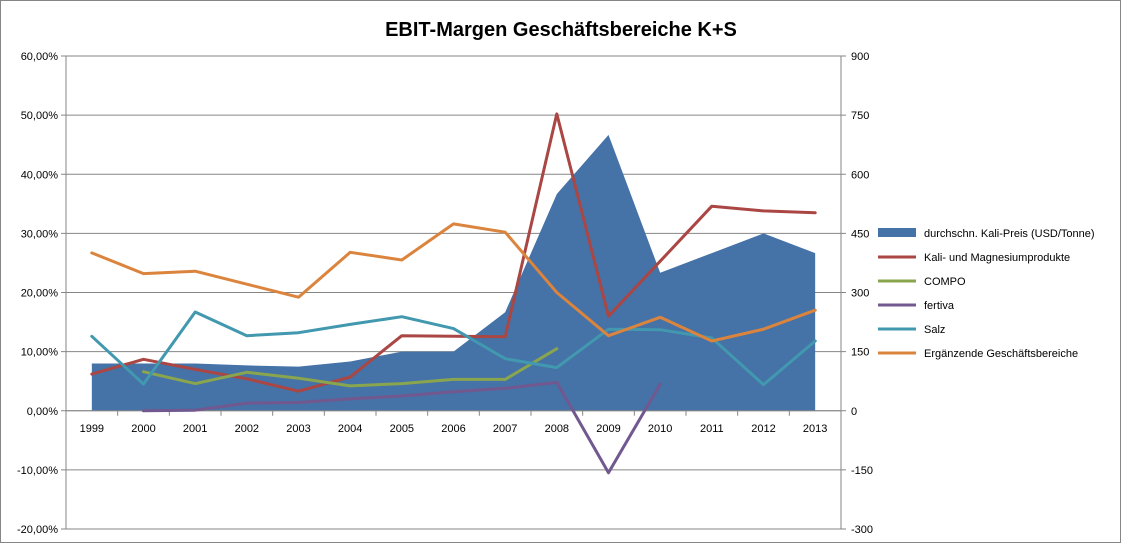  I want to click on right-axis-tick-label: 600, so click(860, 175).